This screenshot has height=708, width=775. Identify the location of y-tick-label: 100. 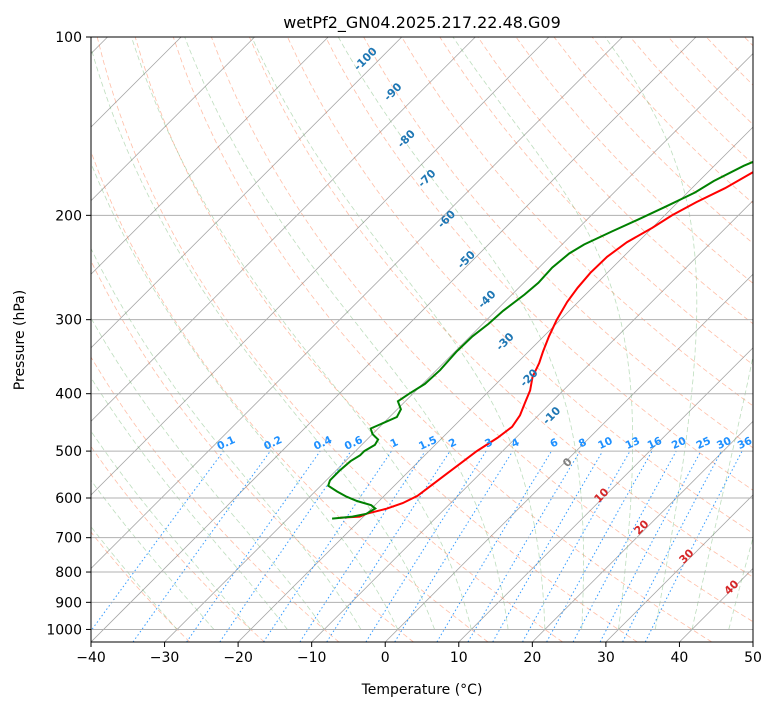
(68, 38).